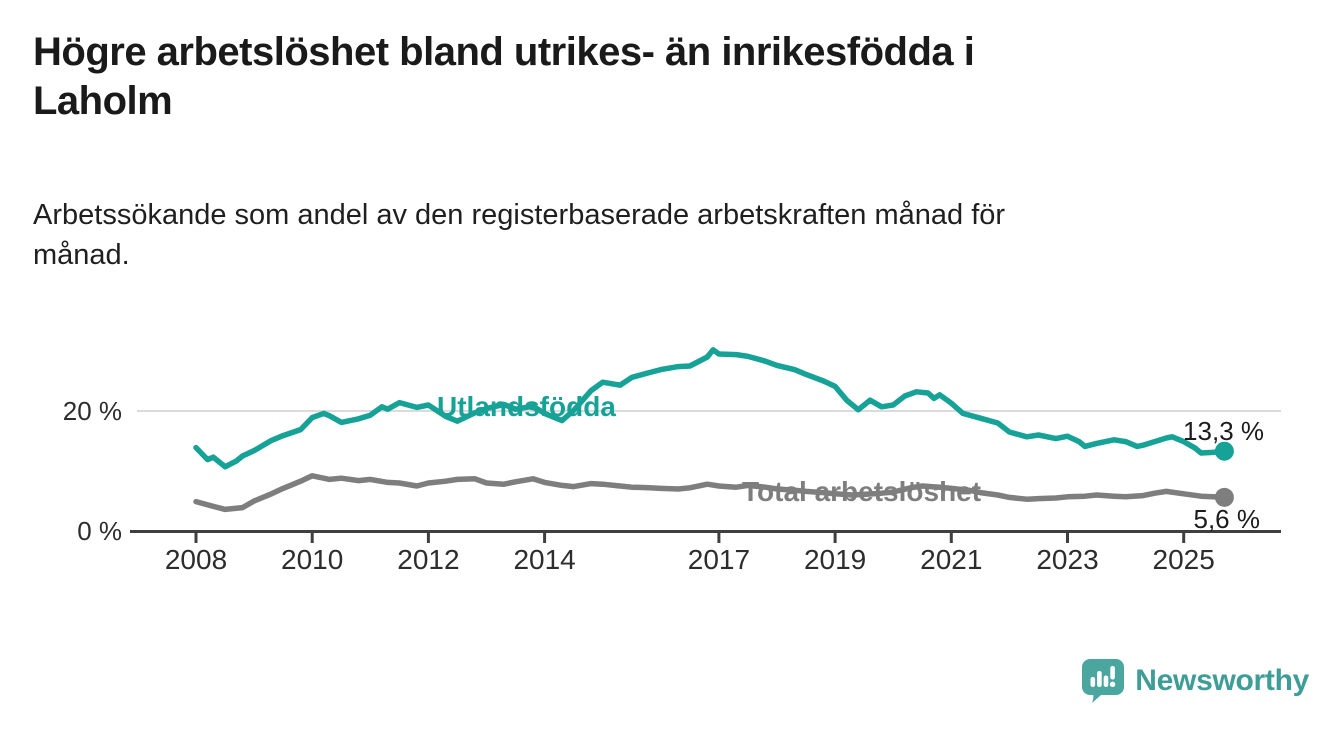 The image size is (1340, 734). What do you see at coordinates (526, 406) in the screenshot?
I see `series-label-0: Utlandsfödda` at bounding box center [526, 406].